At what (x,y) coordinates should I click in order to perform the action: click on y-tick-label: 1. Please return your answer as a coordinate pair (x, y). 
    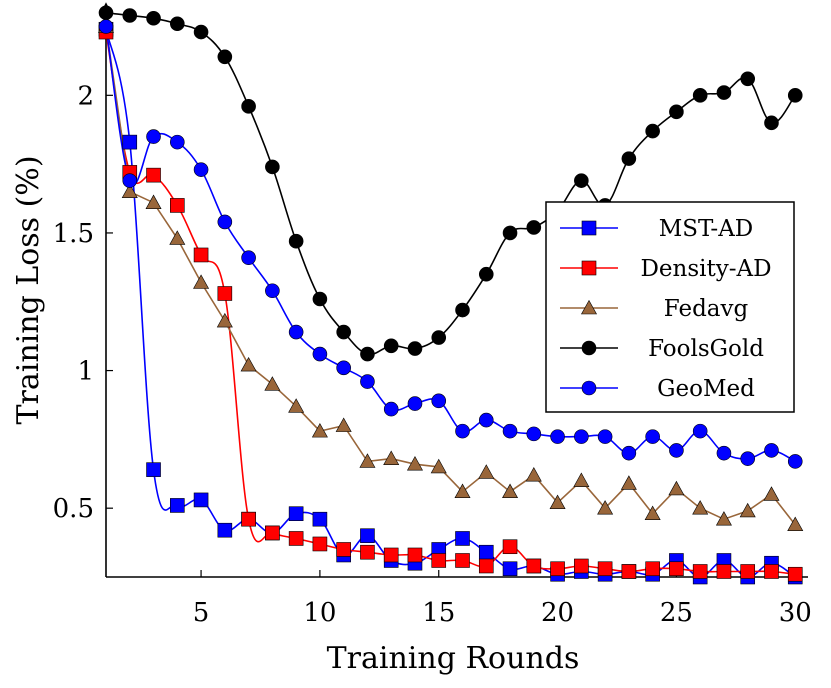
    Looking at the image, I should click on (85, 372).